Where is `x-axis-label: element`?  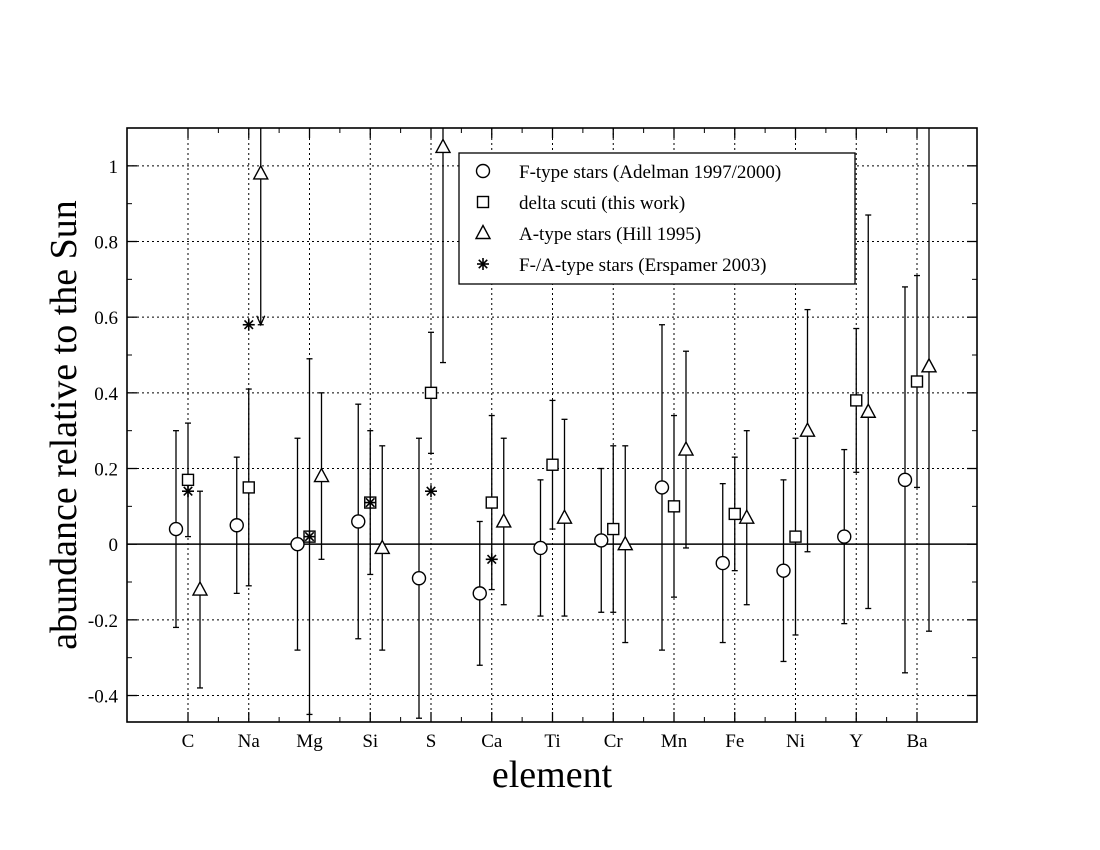 x-axis-label: element is located at coordinates (552, 775).